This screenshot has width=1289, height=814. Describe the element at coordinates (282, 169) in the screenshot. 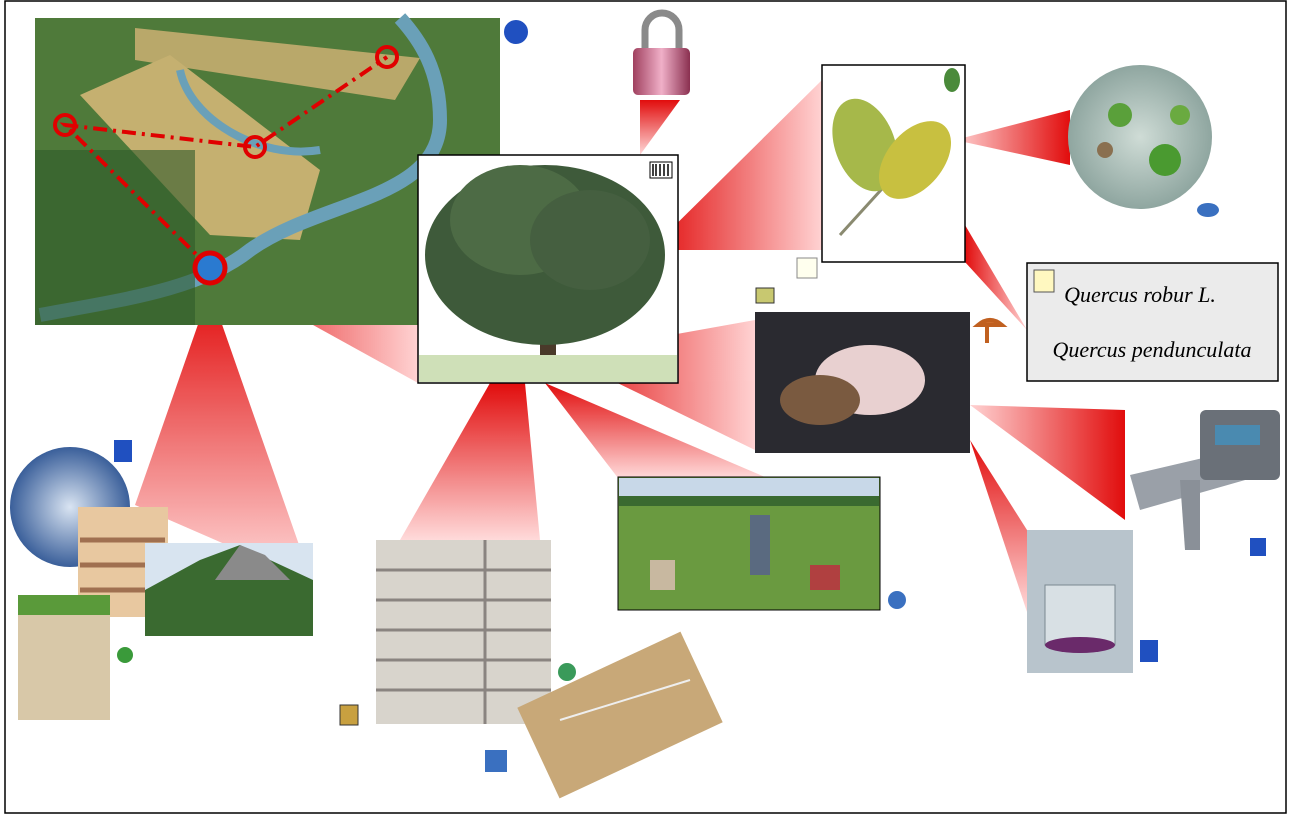

I see `aerial-map` at that location.